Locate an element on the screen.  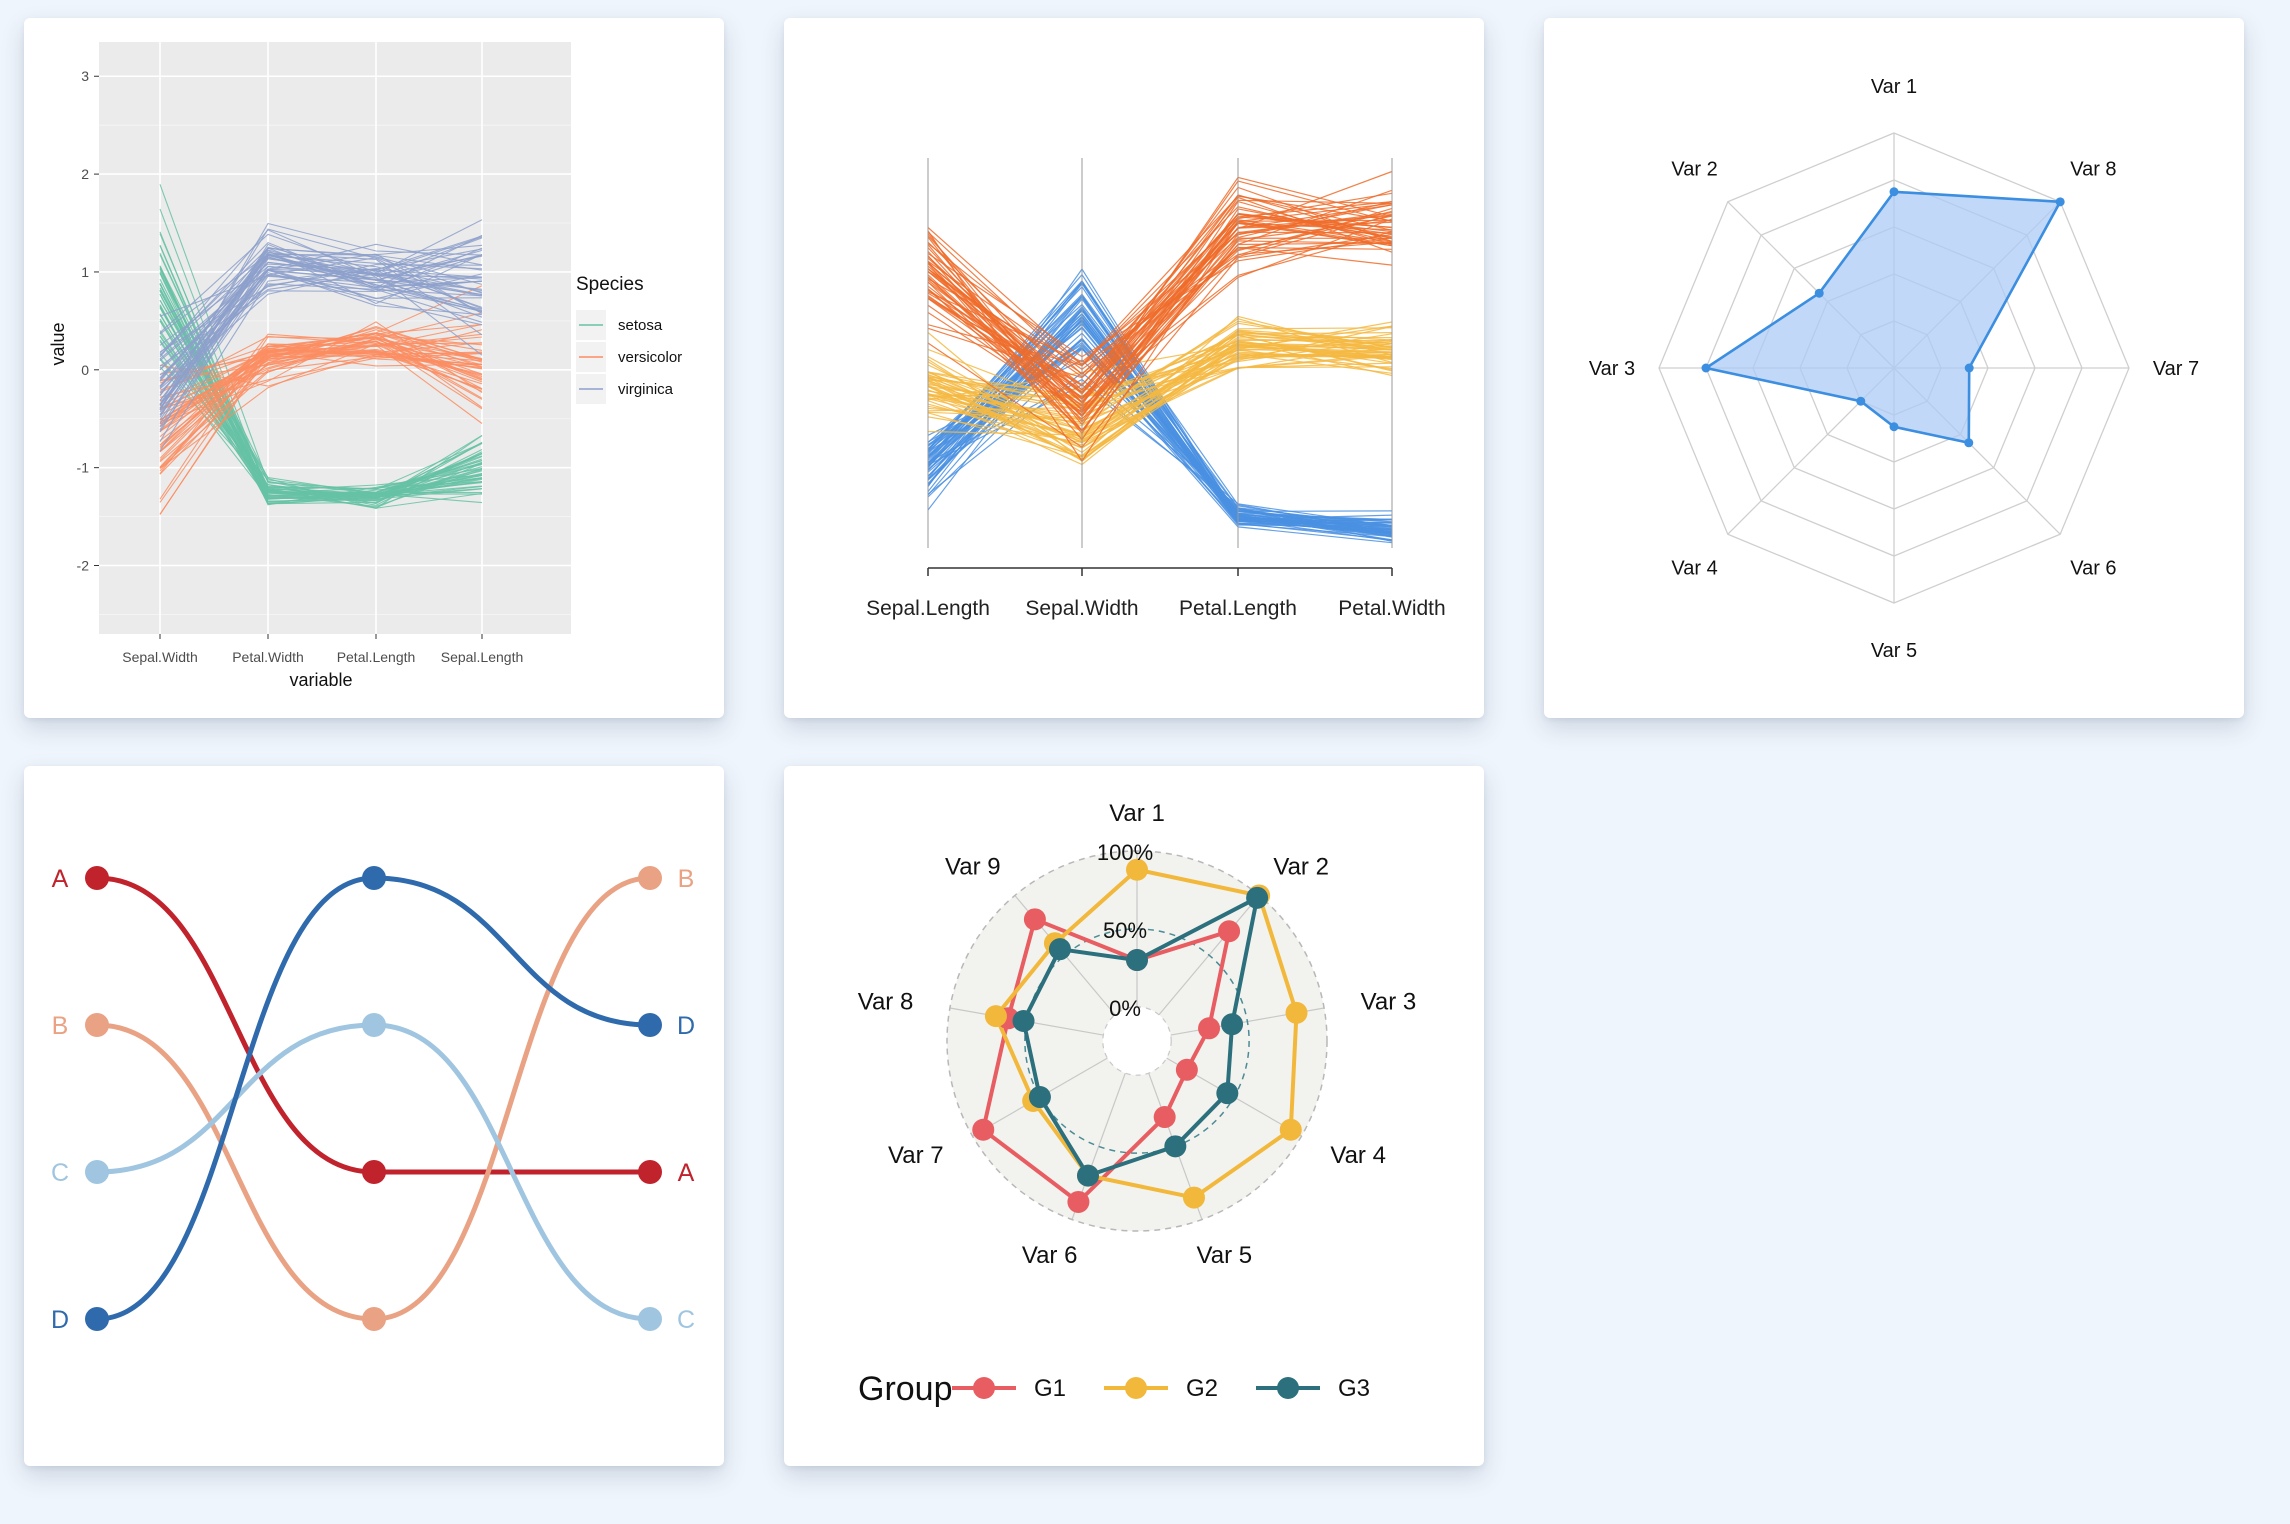
series-line-G1 is located at coordinates (1106, 1060).